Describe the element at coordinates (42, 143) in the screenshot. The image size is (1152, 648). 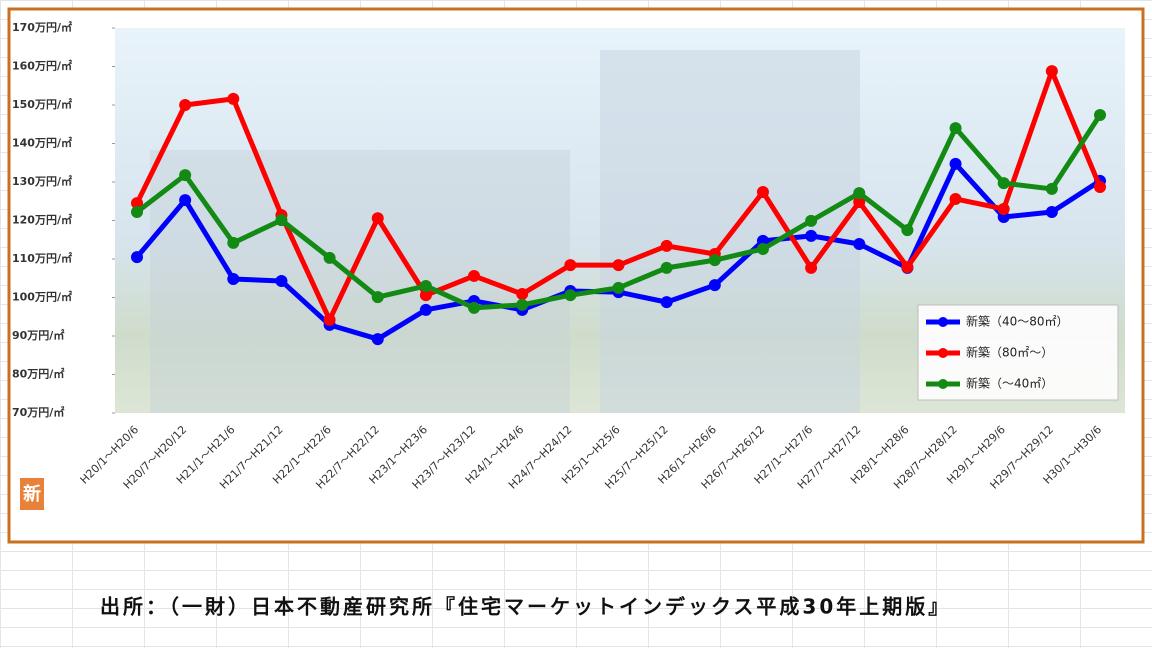
I see `y-tick-label: 140万円/㎡` at that location.